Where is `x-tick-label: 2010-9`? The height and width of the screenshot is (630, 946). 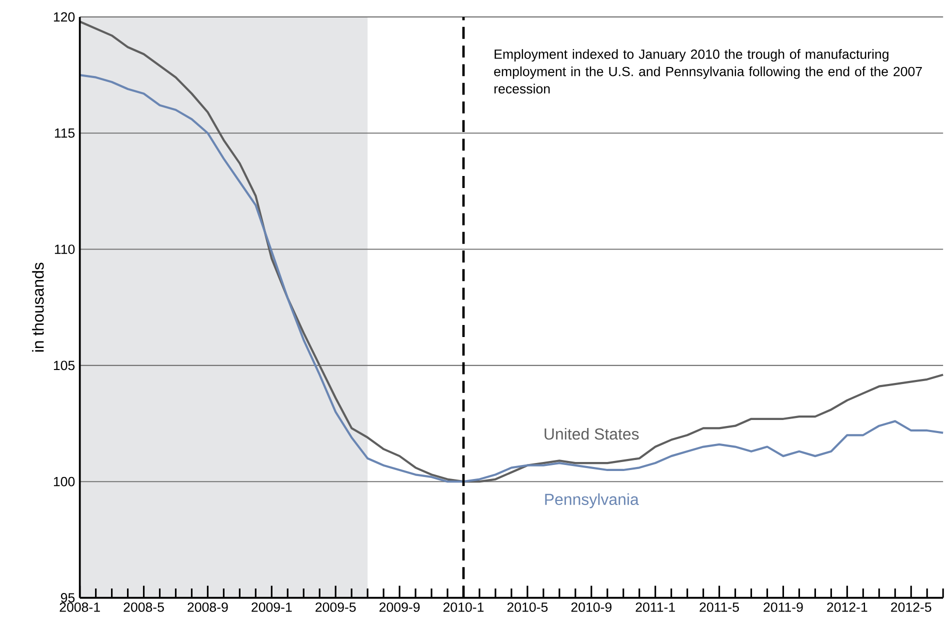
x-tick-label: 2010-9 is located at coordinates (591, 607).